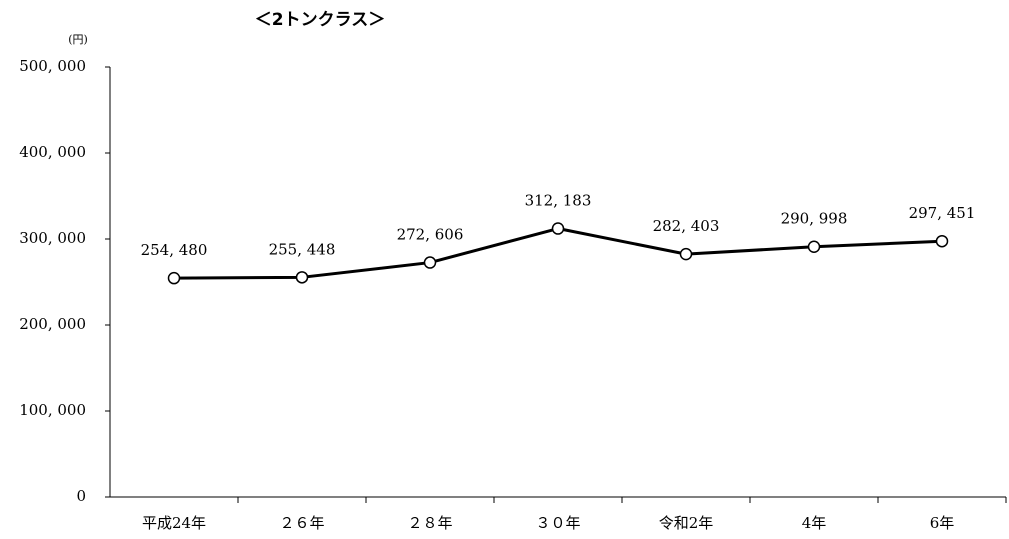 This screenshot has height=539, width=1009. I want to click on x-tick-label: 令和2年, so click(686, 523).